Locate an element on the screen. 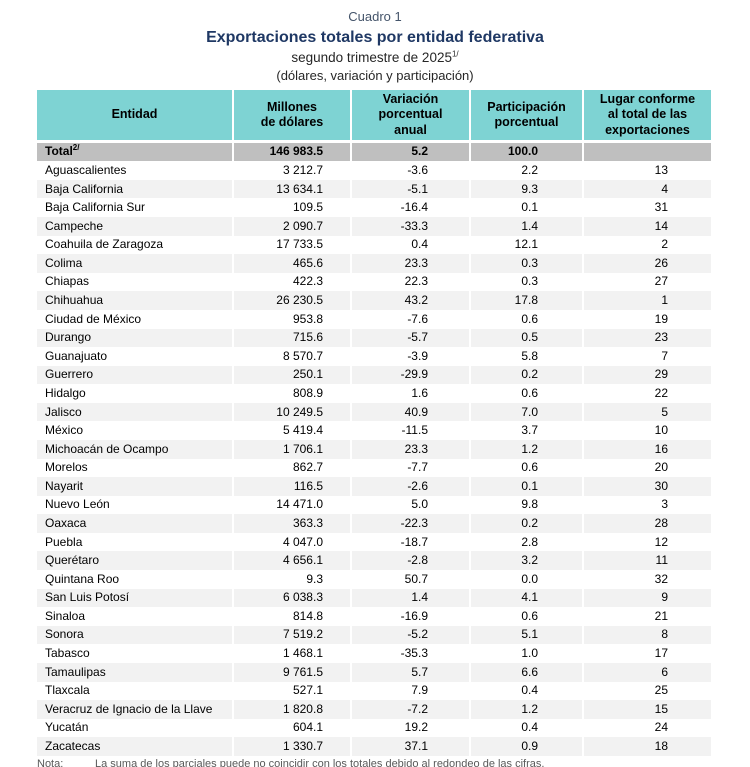 The width and height of the screenshot is (750, 767). cell-entidad: Quintana Roo is located at coordinates (135, 579).